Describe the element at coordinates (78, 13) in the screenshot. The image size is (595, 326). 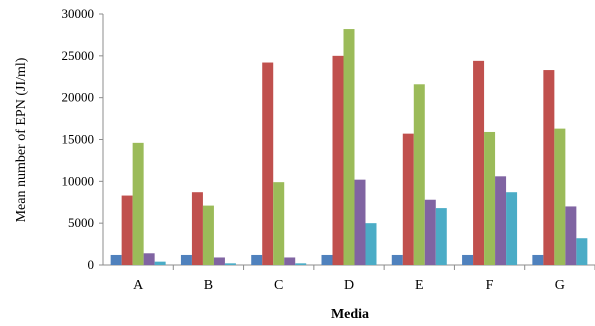
I see `y-tick-label: 30000` at that location.